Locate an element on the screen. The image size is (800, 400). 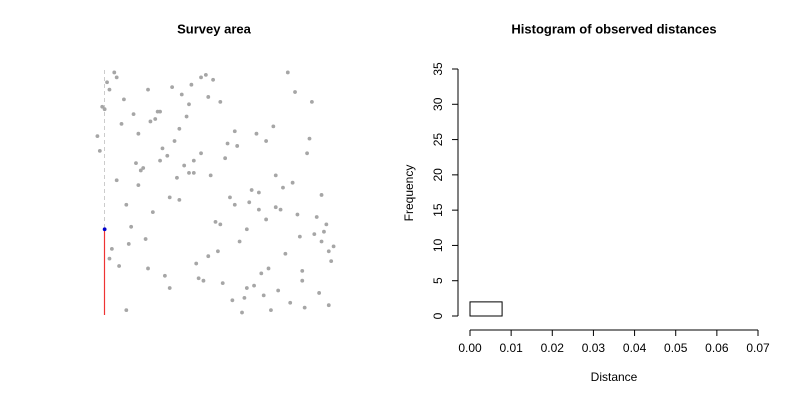
x-axis-label: Distance is located at coordinates (614, 377).